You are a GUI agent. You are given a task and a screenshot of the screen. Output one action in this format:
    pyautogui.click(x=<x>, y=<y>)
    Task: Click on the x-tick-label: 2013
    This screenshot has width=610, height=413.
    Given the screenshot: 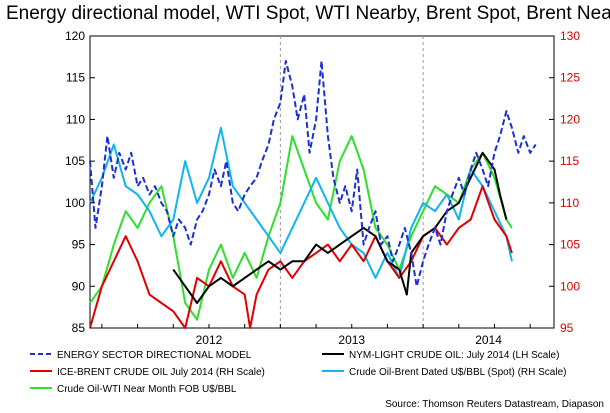 What is the action you would take?
    pyautogui.click(x=351, y=340)
    